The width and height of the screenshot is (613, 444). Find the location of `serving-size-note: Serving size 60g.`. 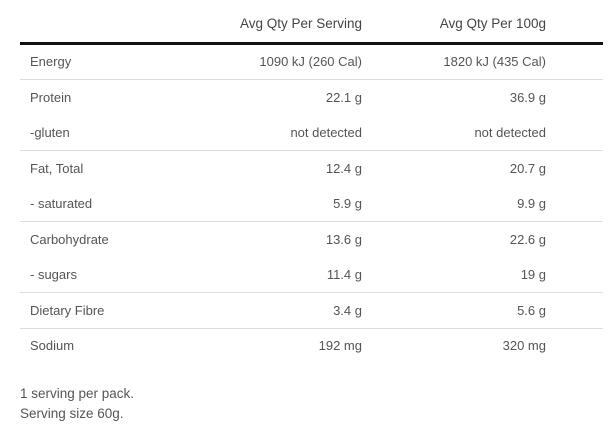

serving-size-note: Serving size 60g. is located at coordinates (72, 413).